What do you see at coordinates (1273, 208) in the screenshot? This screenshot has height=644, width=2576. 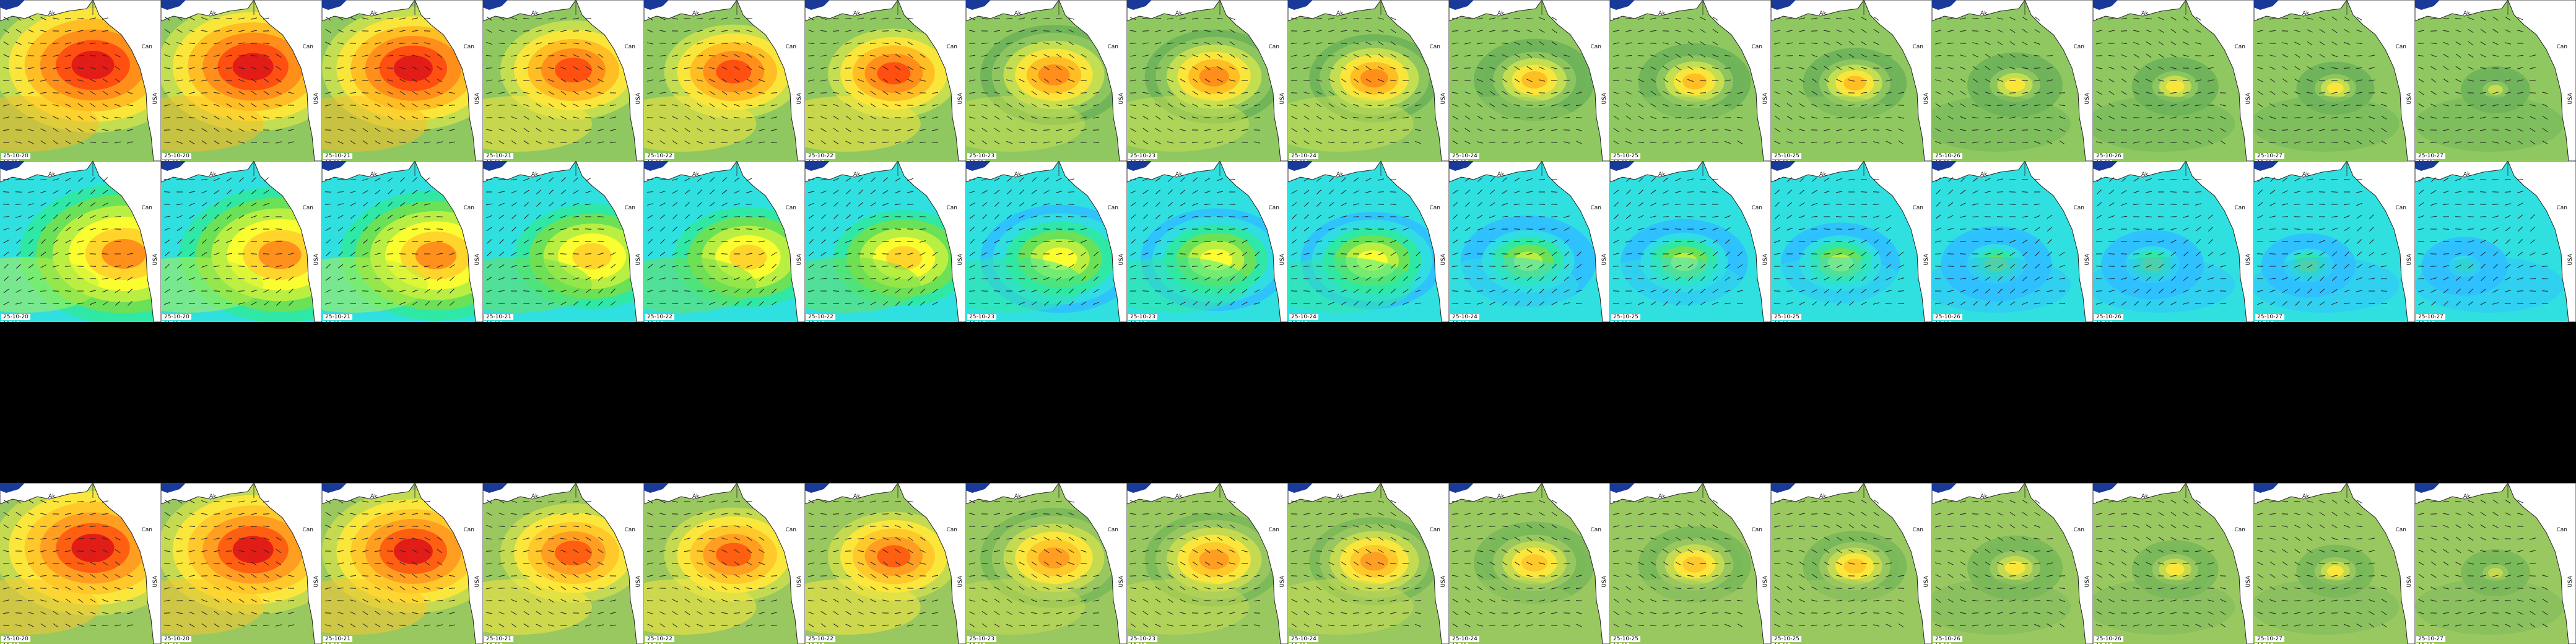 I see `label-can: Can` at bounding box center [1273, 208].